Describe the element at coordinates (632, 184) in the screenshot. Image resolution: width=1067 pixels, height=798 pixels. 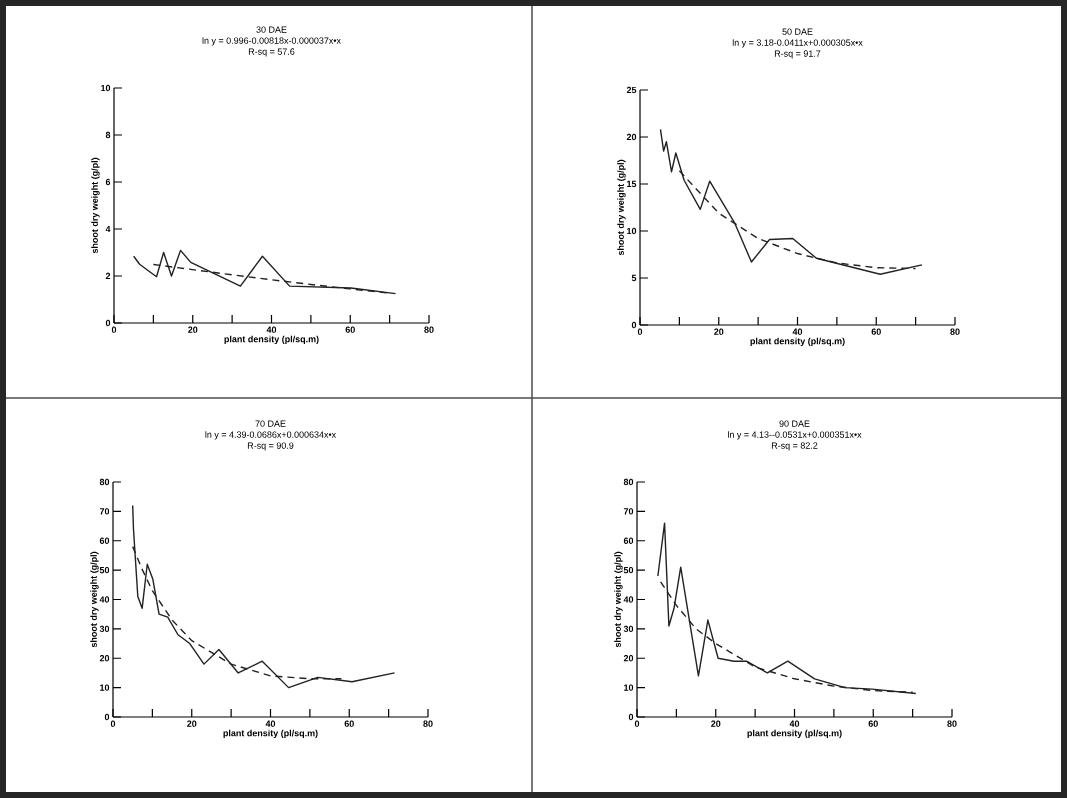
I see `y-tick-label: 15` at that location.